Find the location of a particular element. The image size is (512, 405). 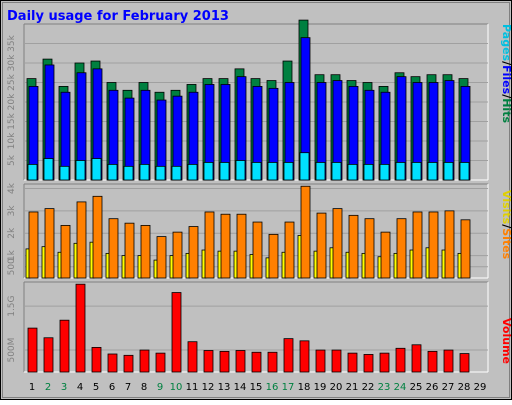

ylabel-sep-1: / is located at coordinates (506, 63).